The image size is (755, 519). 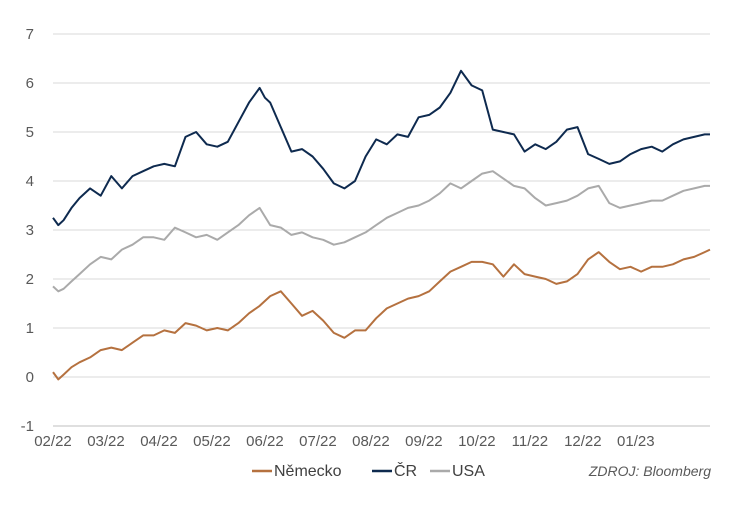 What do you see at coordinates (405, 470) in the screenshot?
I see `legend-label: ČR` at bounding box center [405, 470].